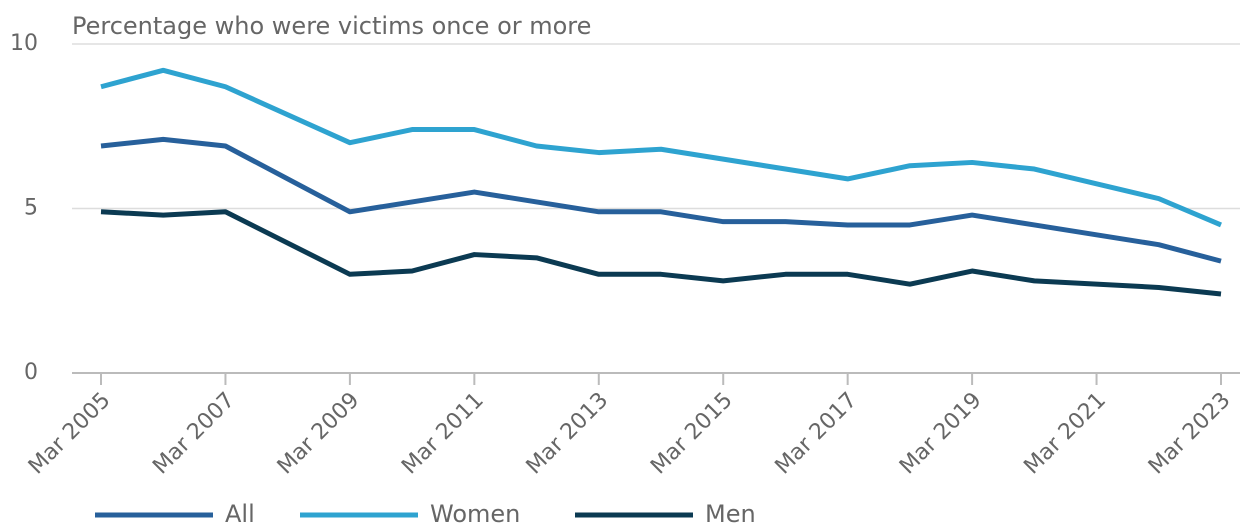 Image resolution: width=1241 pixels, height=527 pixels. Describe the element at coordinates (1190, 434) in the screenshot. I see `x-tick-label: Mar 2023` at that location.